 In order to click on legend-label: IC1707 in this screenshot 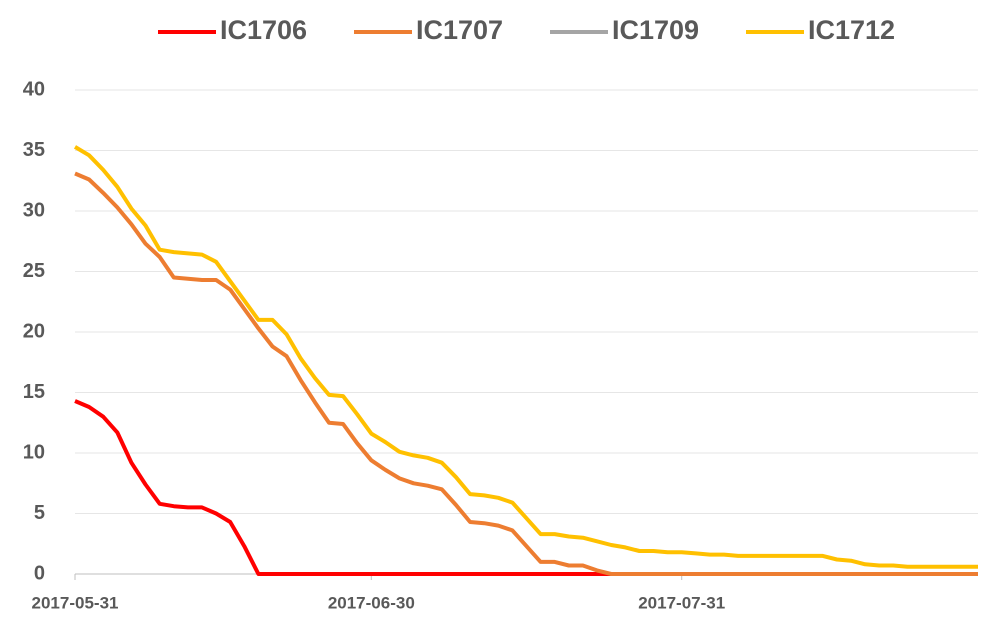, I will do `click(459, 30)`.